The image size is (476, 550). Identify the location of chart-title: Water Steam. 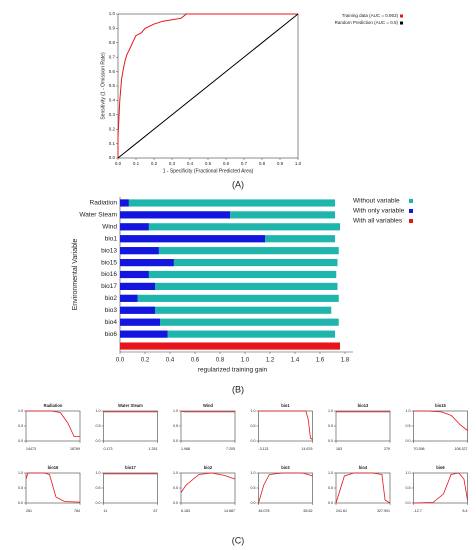
(130, 405).